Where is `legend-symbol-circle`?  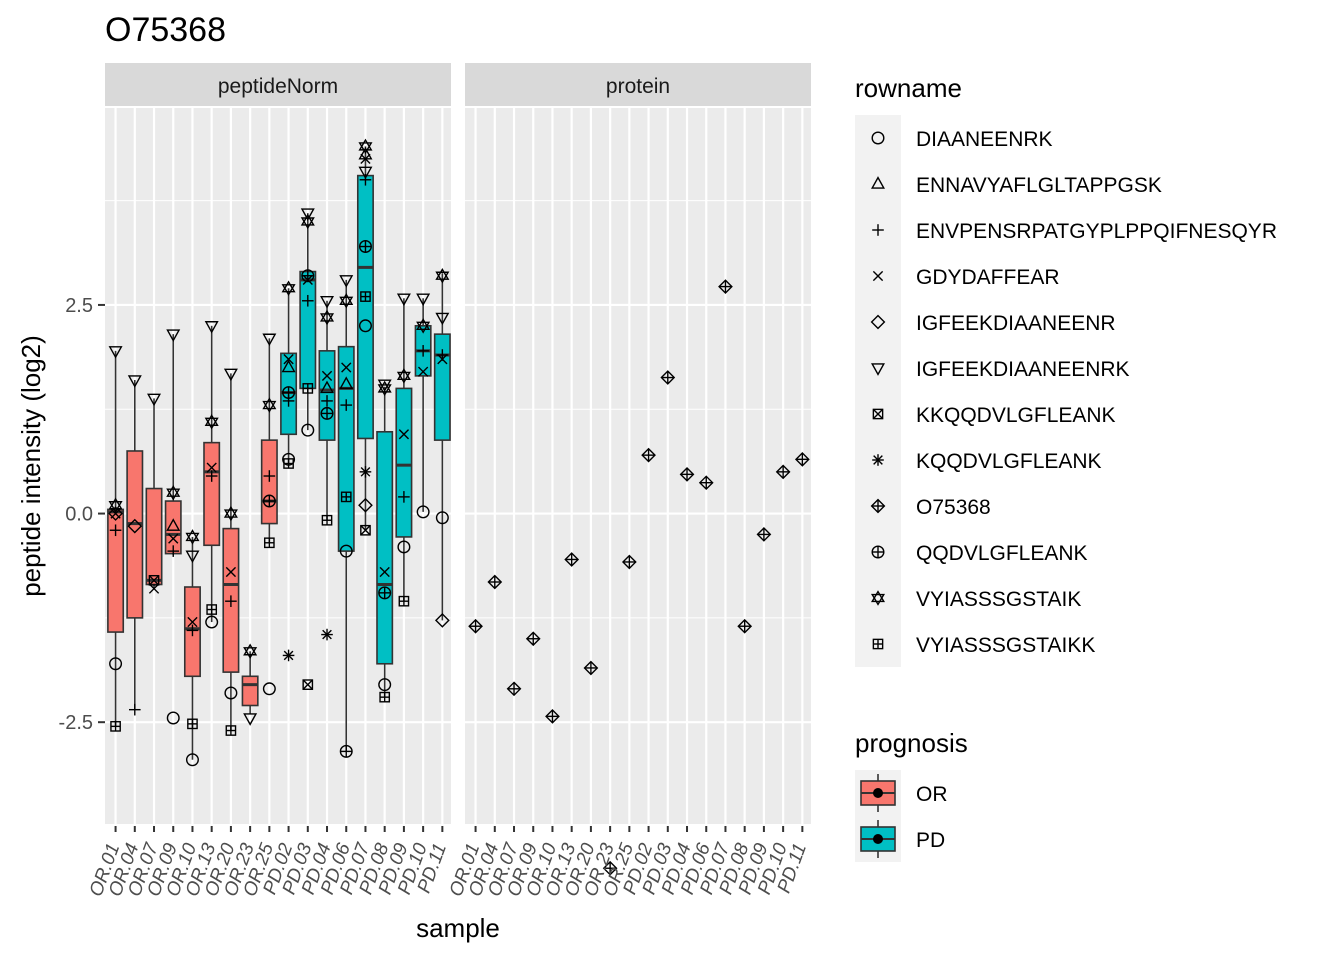
legend-symbol-circle is located at coordinates (878, 138).